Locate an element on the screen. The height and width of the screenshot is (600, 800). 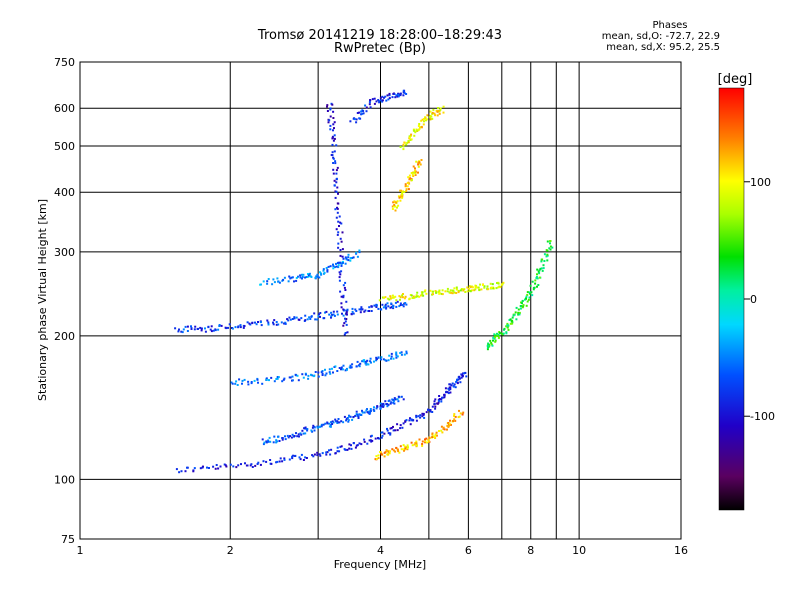
chart-title: Tromsø 20141219 18:28:00–18:29:43 is located at coordinates (380, 35).